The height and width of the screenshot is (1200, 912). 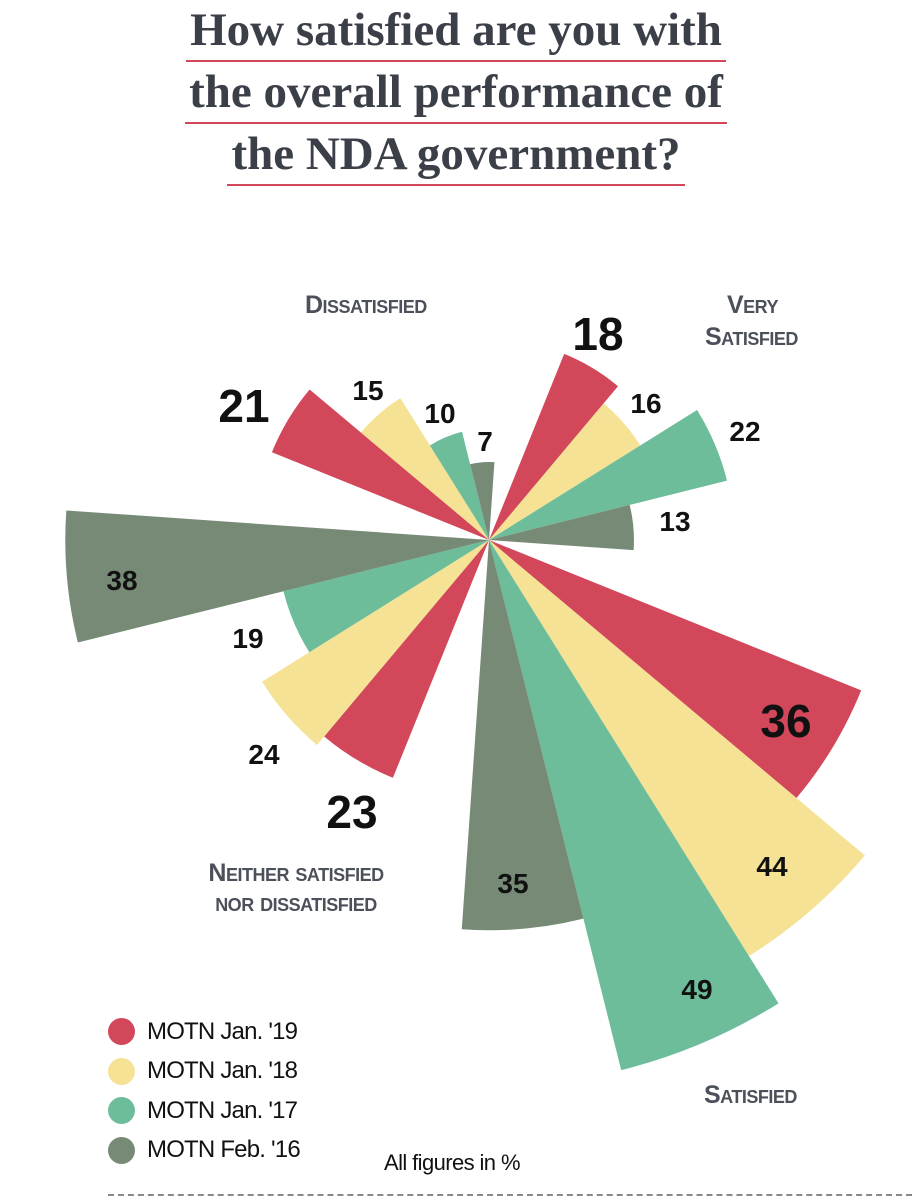 I want to click on legend-item: MOTN Jan. '18, so click(x=204, y=1072).